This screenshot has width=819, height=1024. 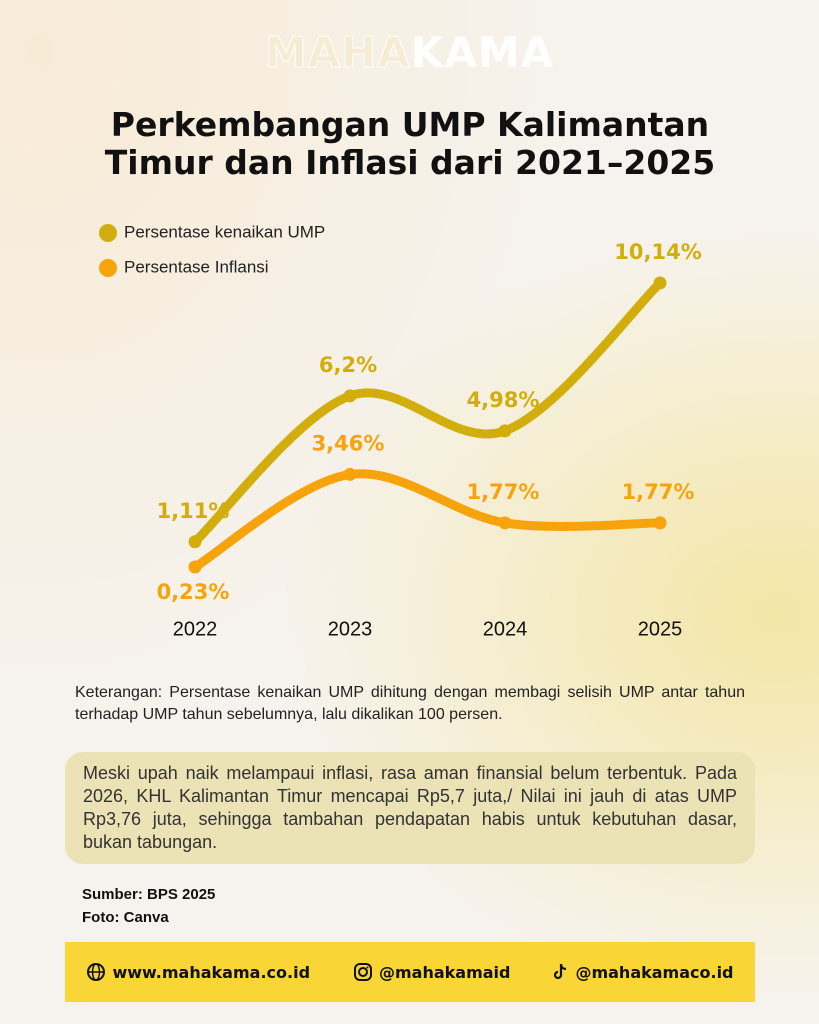 What do you see at coordinates (224, 231) in the screenshot?
I see `legend-label: Persentase kenaikan UMP` at bounding box center [224, 231].